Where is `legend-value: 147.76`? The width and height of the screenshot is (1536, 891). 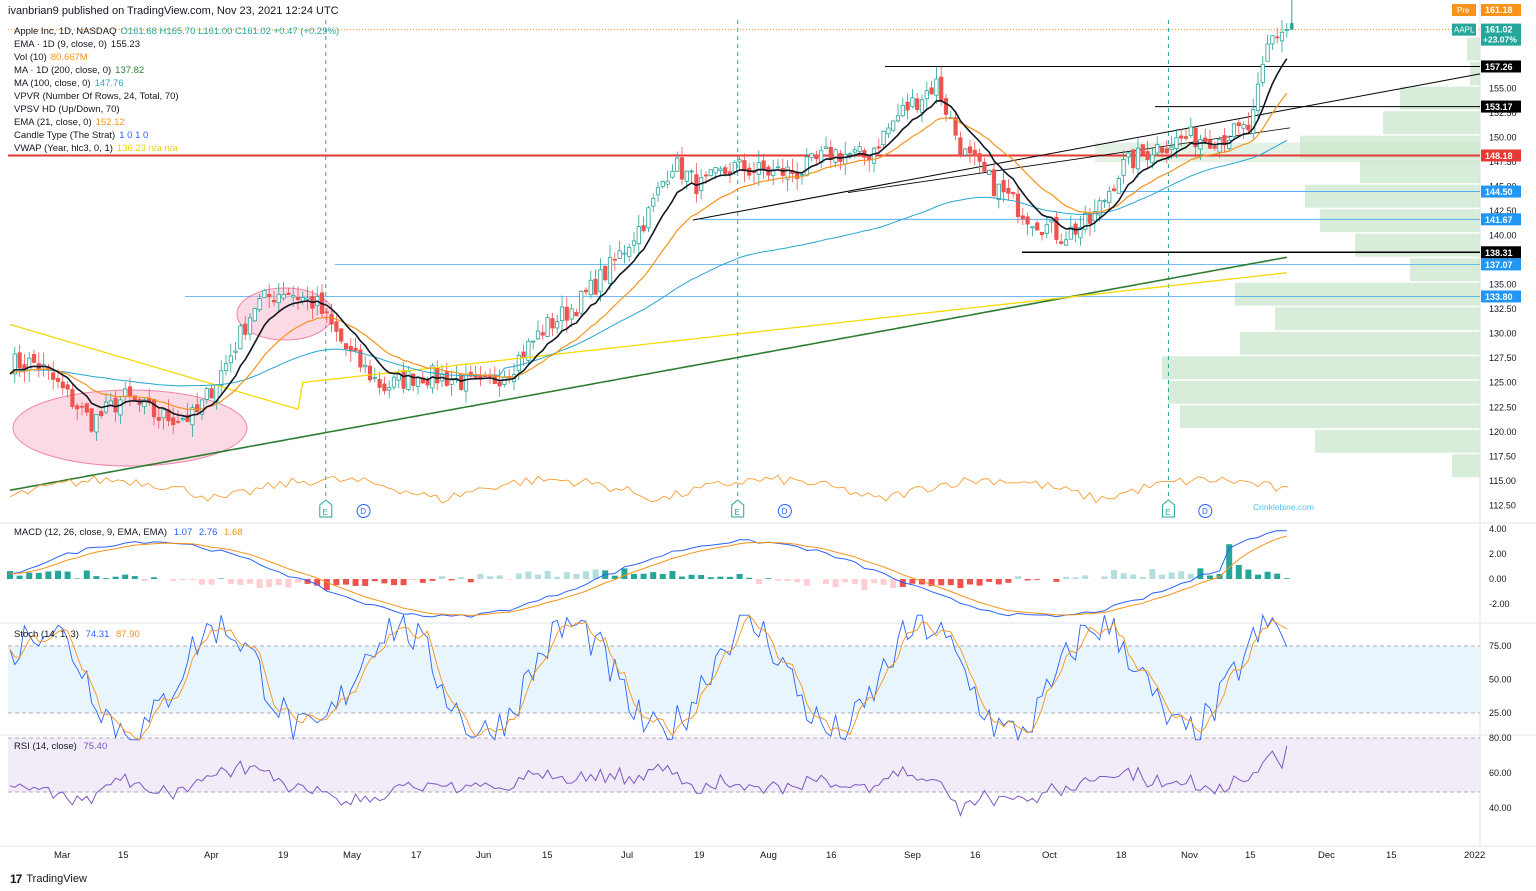
legend-value: 147.76 is located at coordinates (109, 83).